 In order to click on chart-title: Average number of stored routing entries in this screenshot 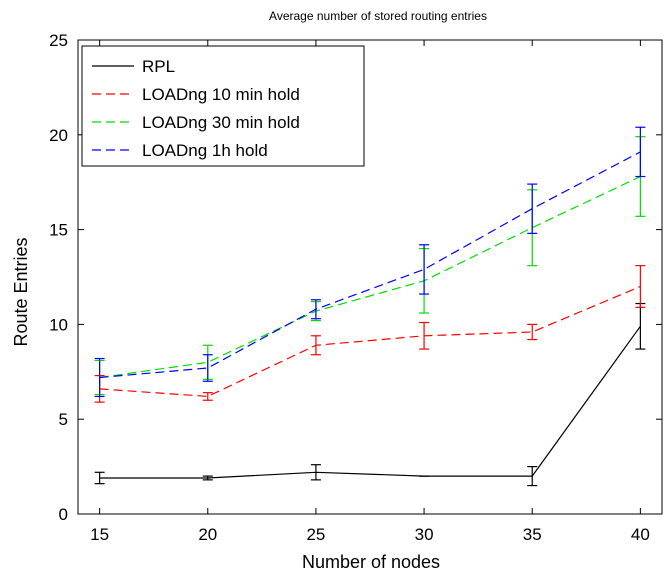, I will do `click(378, 16)`.